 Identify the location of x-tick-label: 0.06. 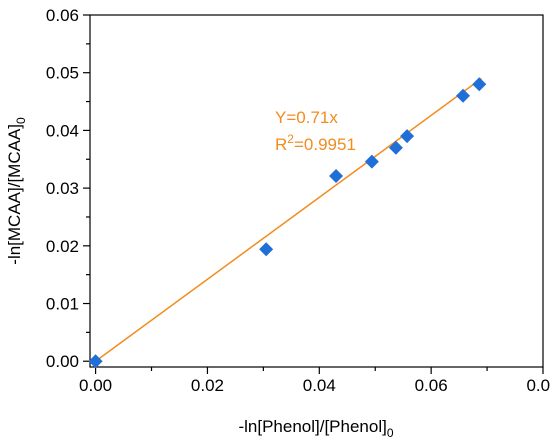
(431, 385).